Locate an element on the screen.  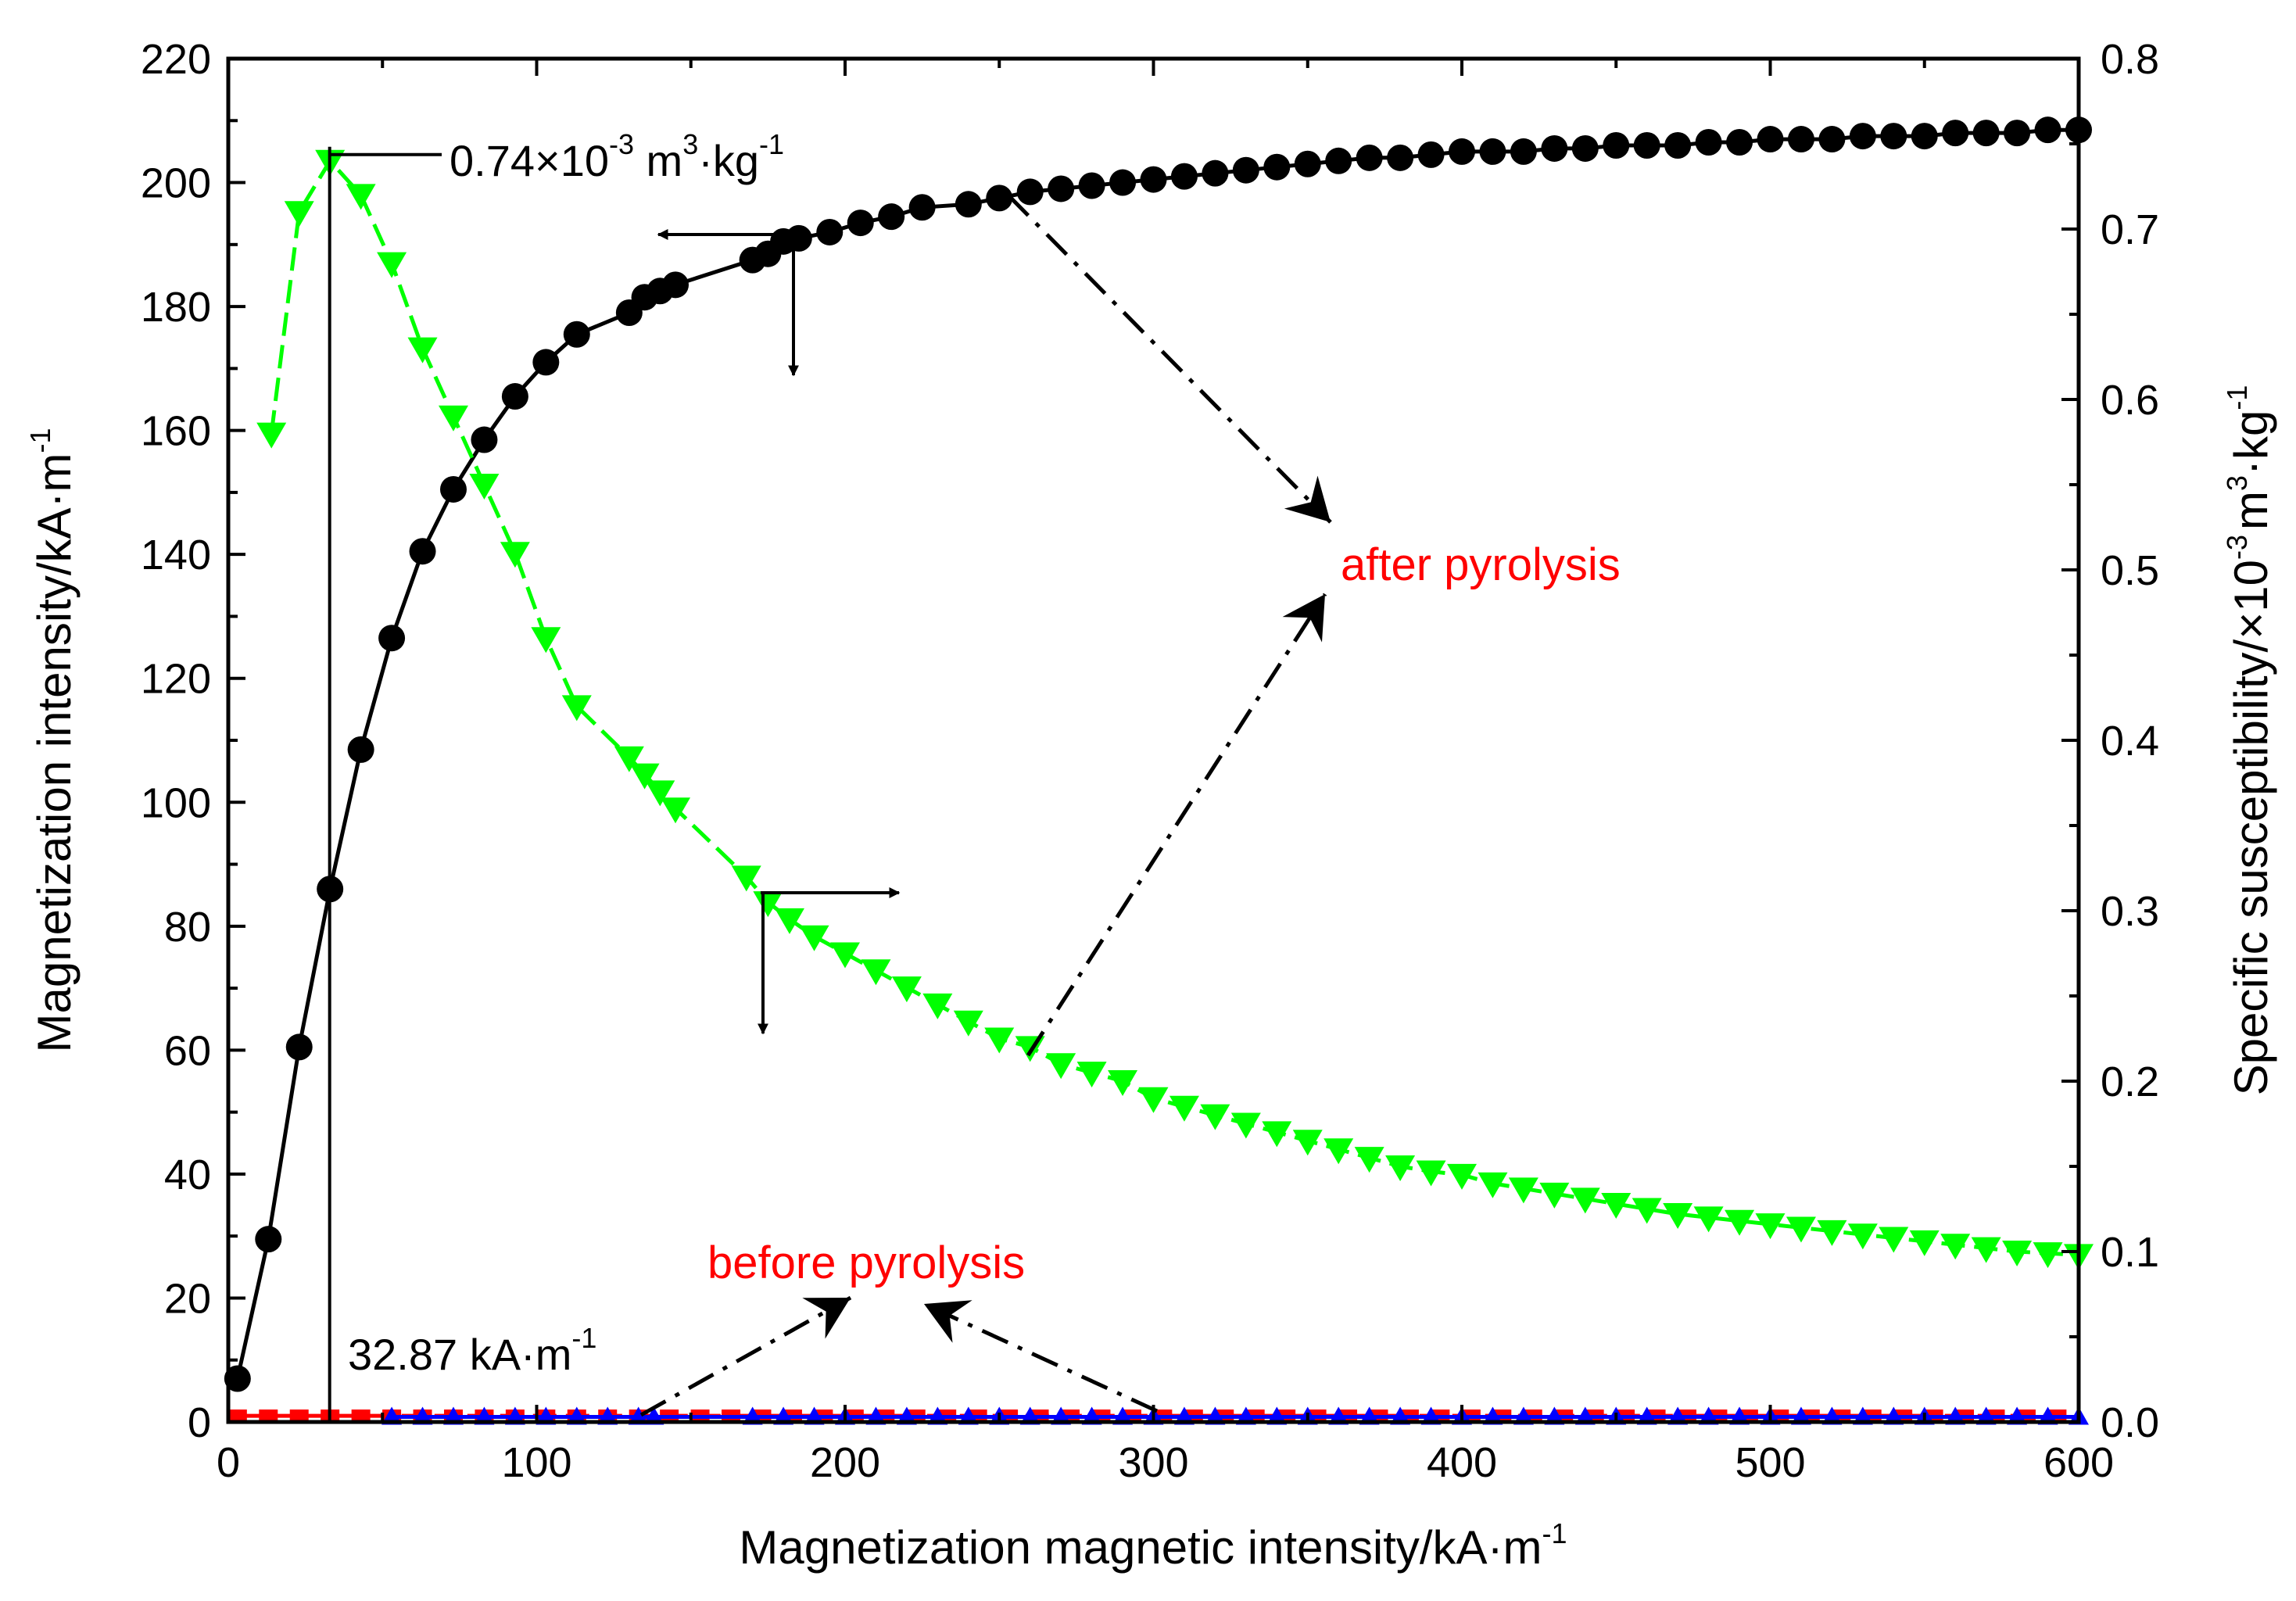
y2-tick-label: 0.8 is located at coordinates (2130, 59).